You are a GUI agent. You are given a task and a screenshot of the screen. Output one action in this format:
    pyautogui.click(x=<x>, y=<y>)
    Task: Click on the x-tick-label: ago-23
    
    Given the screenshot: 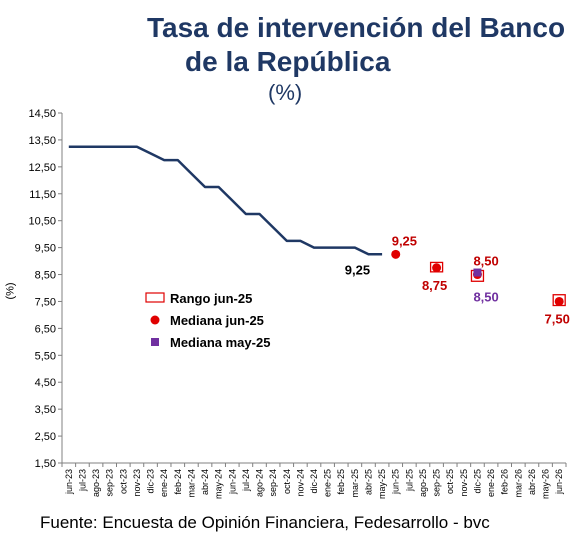 What is the action you would take?
    pyautogui.click(x=96, y=483)
    